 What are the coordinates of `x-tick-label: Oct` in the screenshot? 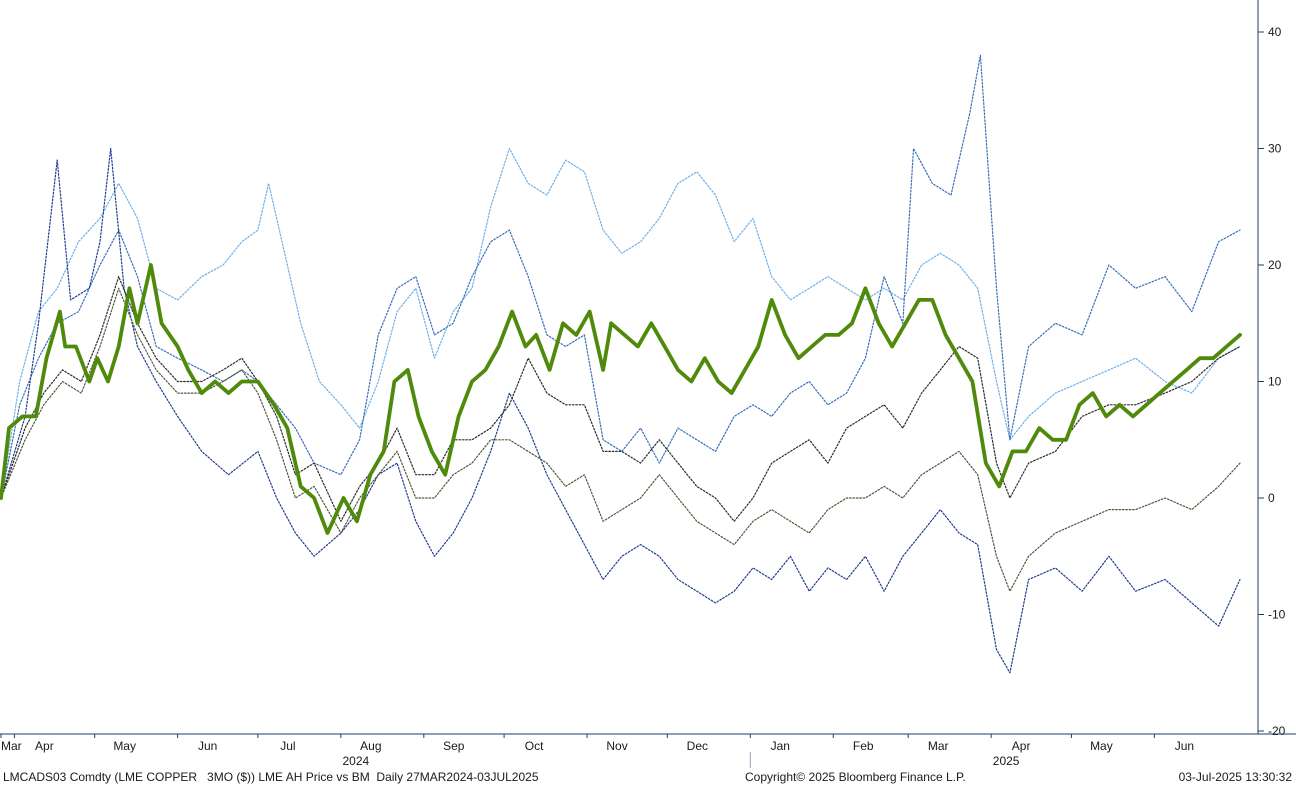 It's located at (534, 746).